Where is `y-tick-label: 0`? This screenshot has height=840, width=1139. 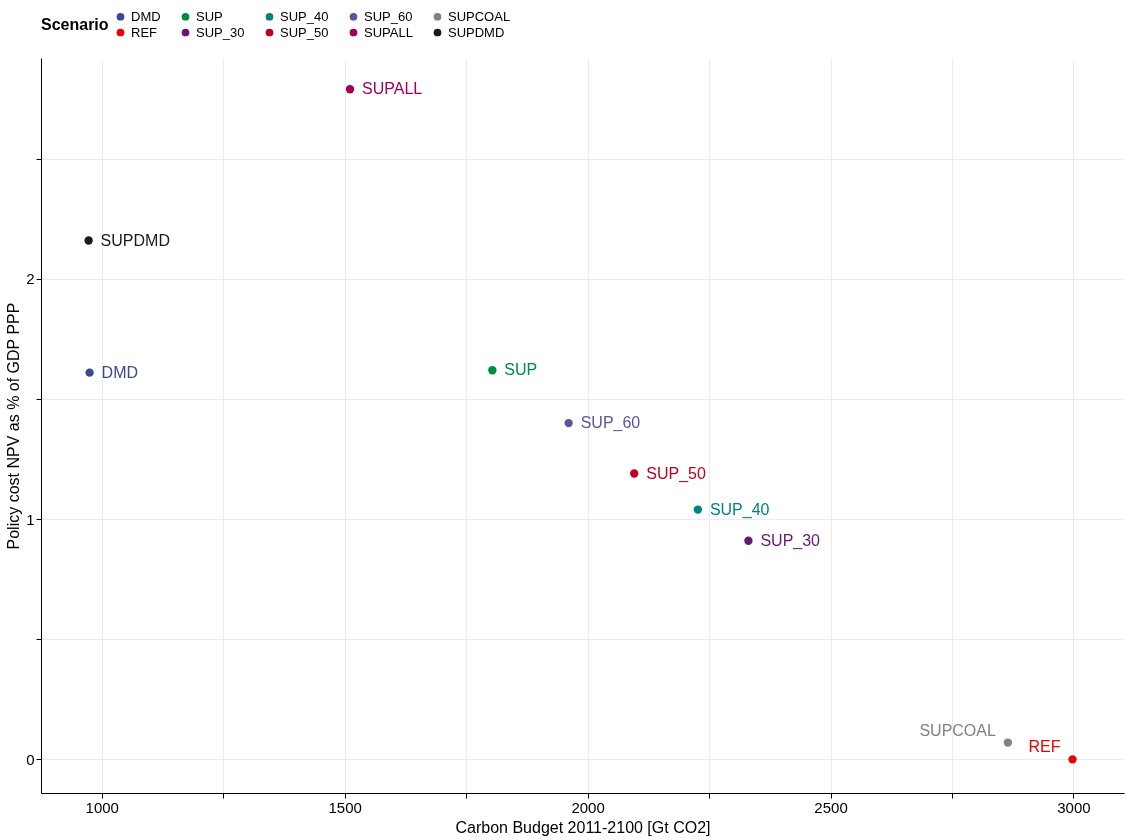 y-tick-label: 0 is located at coordinates (30, 759).